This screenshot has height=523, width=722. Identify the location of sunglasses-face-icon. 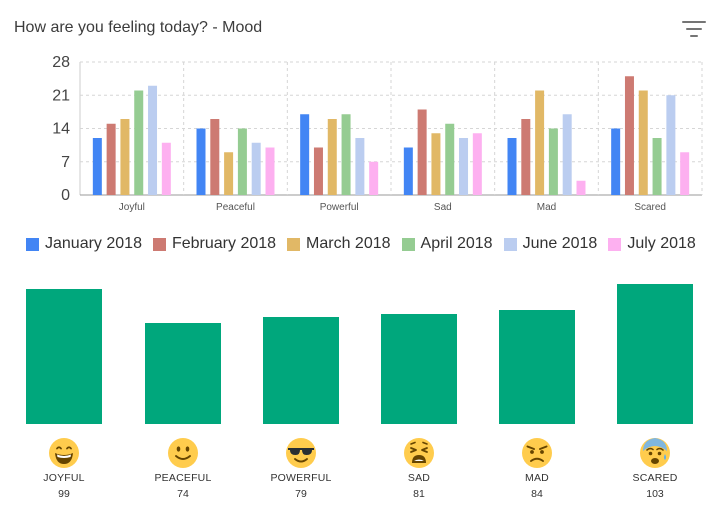
(301, 453).